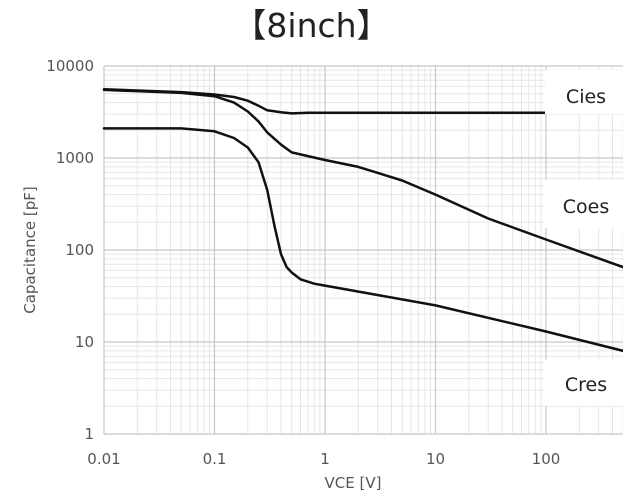 The image size is (623, 495). What do you see at coordinates (75, 158) in the screenshot?
I see `y-tick-label: 1000` at bounding box center [75, 158].